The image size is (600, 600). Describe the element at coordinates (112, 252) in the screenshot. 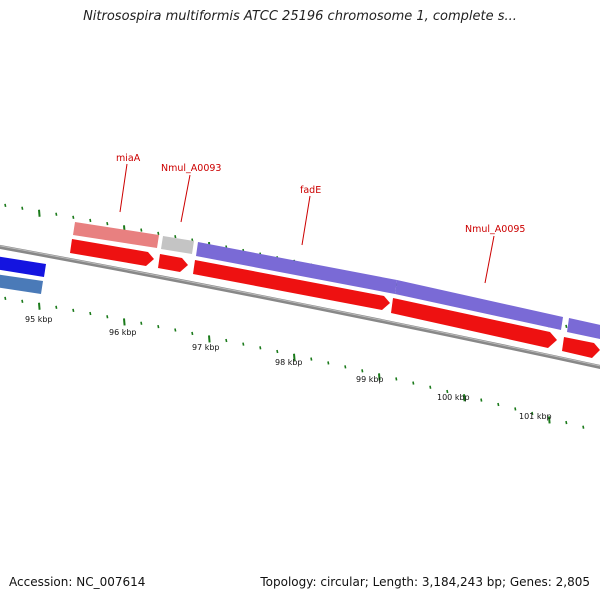

I see `cds-arrow-mia-a` at that location.